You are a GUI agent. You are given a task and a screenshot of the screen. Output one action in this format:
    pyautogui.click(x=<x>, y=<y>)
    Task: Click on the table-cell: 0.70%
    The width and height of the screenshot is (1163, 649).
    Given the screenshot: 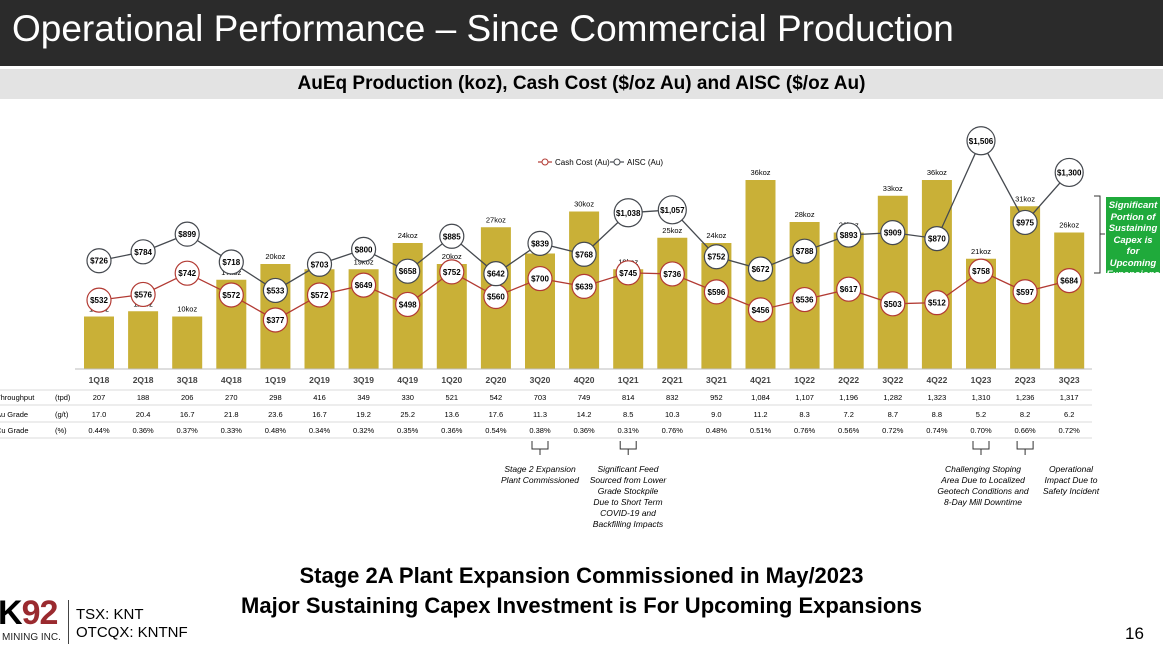 What is the action you would take?
    pyautogui.click(x=981, y=430)
    